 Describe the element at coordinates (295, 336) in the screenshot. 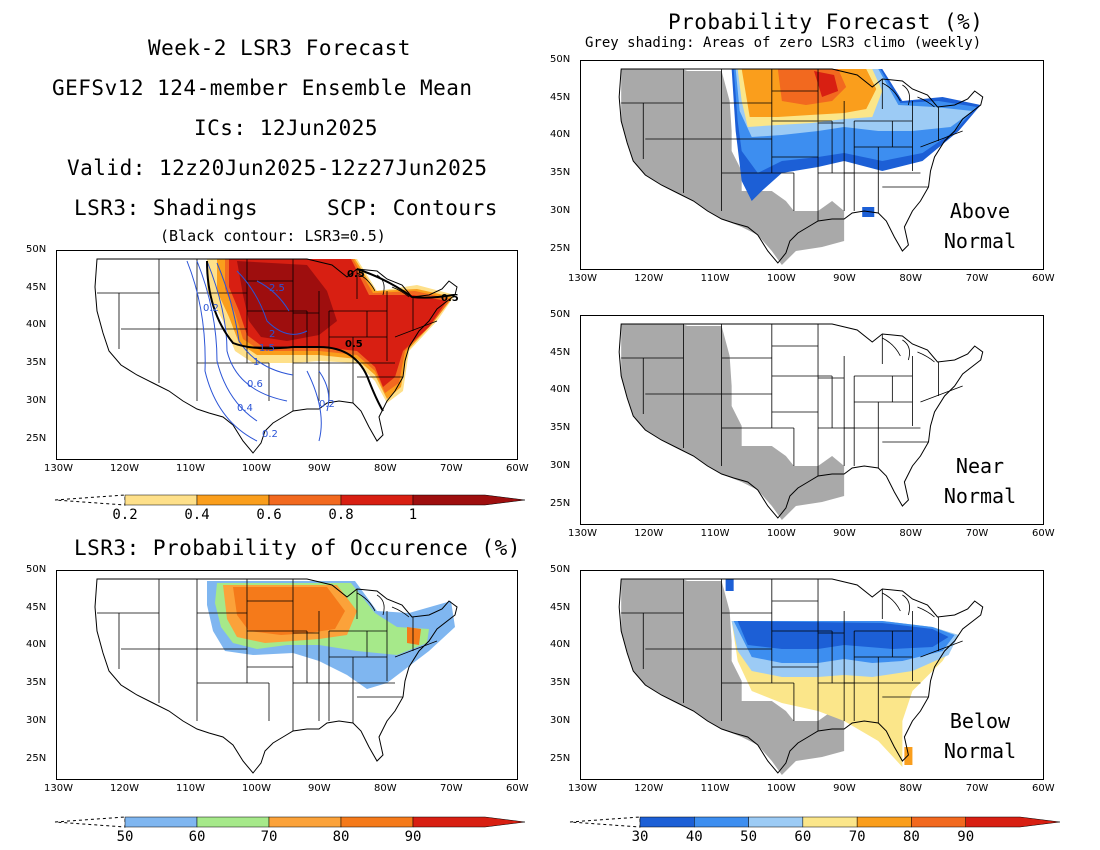

I see `lsr3-05-contour` at that location.